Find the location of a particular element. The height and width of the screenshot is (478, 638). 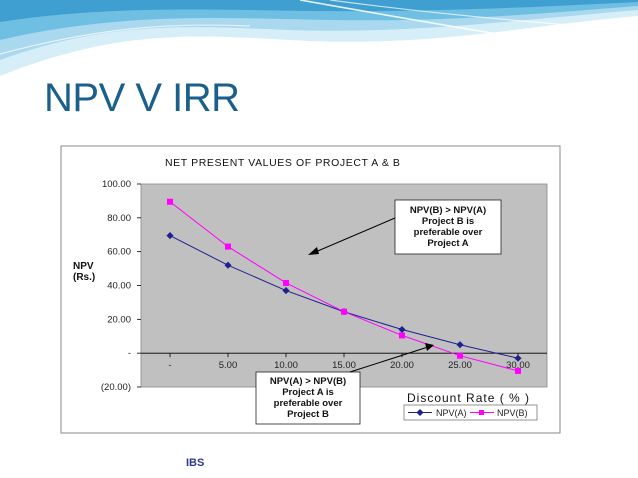

legend-label-npv-b: NPV(B) is located at coordinates (512, 413).